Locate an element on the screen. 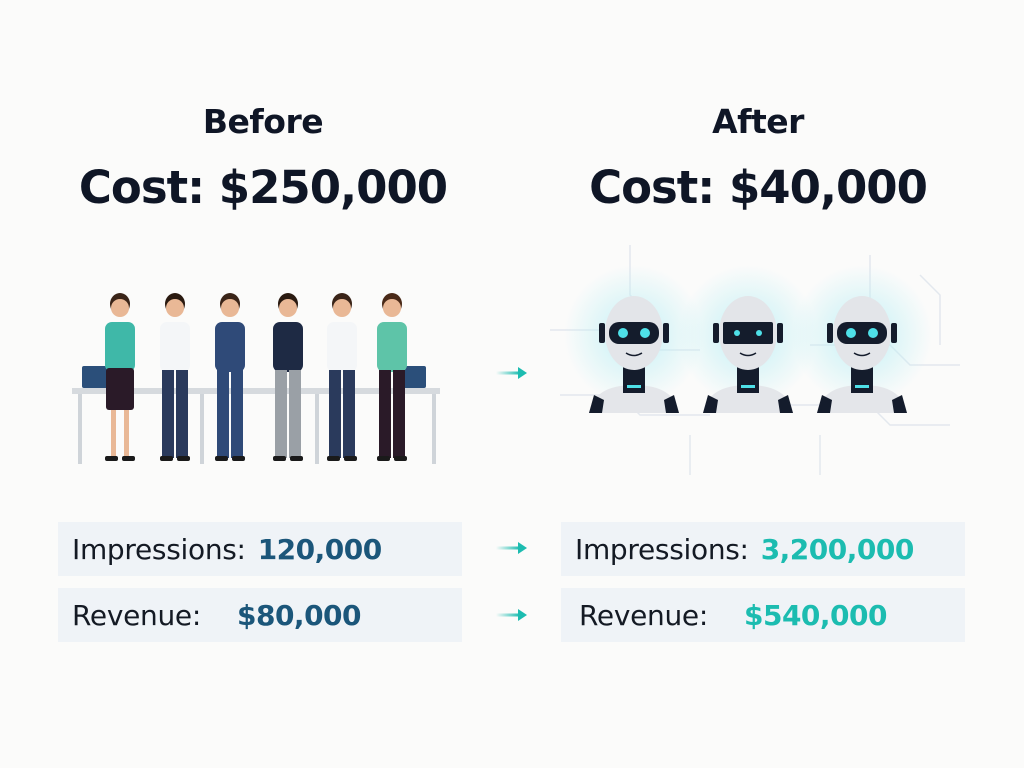 The image size is (1024, 768). before-heading: Before is located at coordinates (263, 121).